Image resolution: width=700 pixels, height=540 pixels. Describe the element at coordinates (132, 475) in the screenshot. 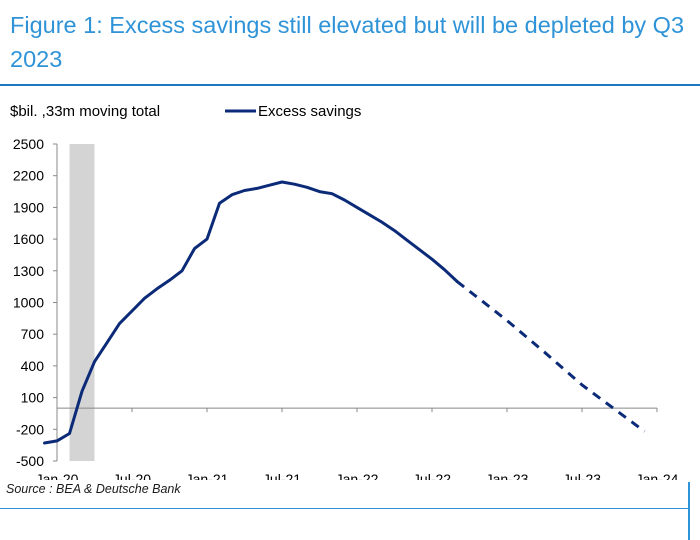

I see `x-tick-label: Jul-20` at that location.